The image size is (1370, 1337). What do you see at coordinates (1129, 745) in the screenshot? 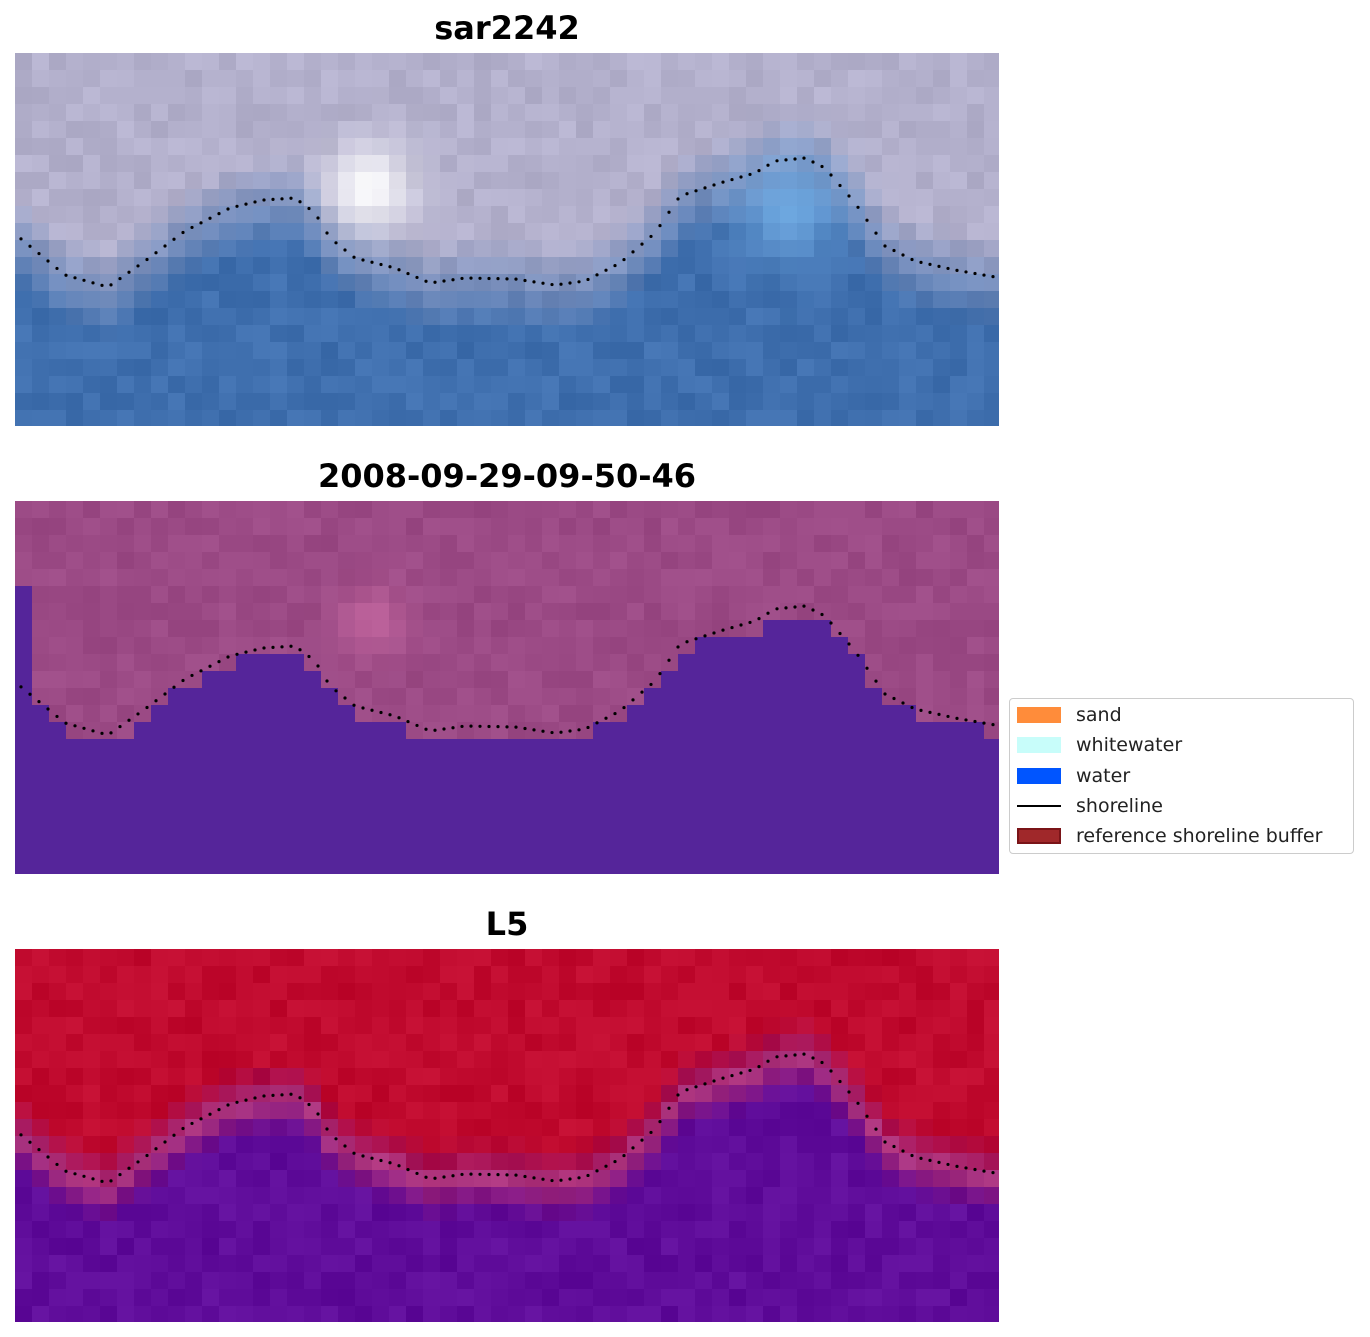
I see `legend-label-whitewater: whitewater` at bounding box center [1129, 745].